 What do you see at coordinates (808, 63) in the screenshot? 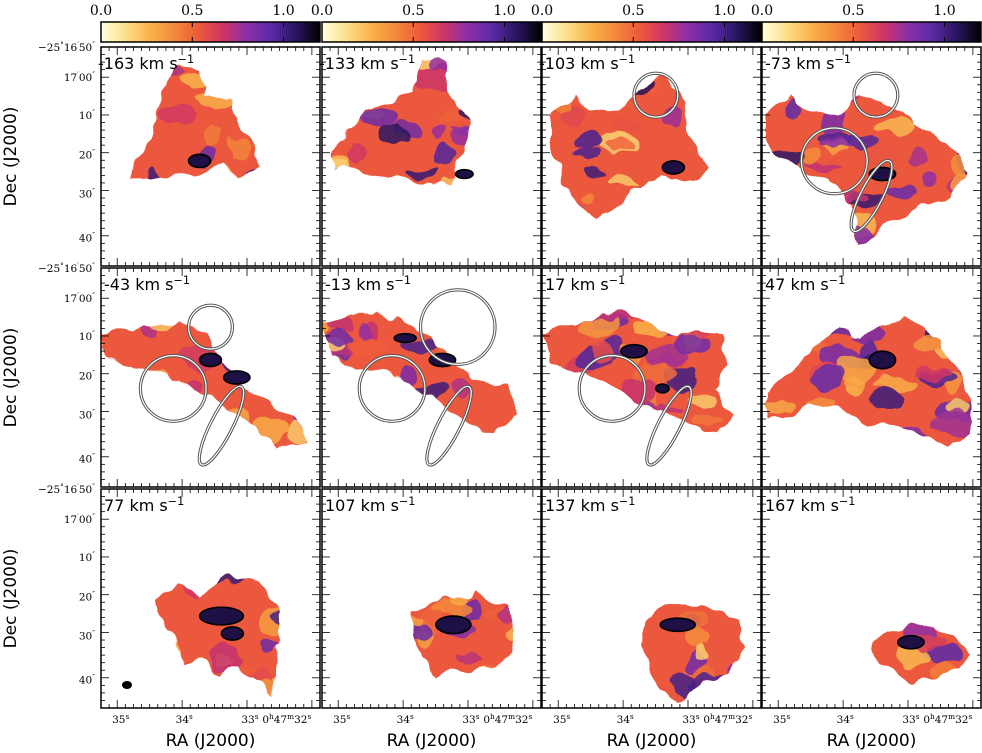
I see `velocity-label: -73 km s−1` at bounding box center [808, 63].